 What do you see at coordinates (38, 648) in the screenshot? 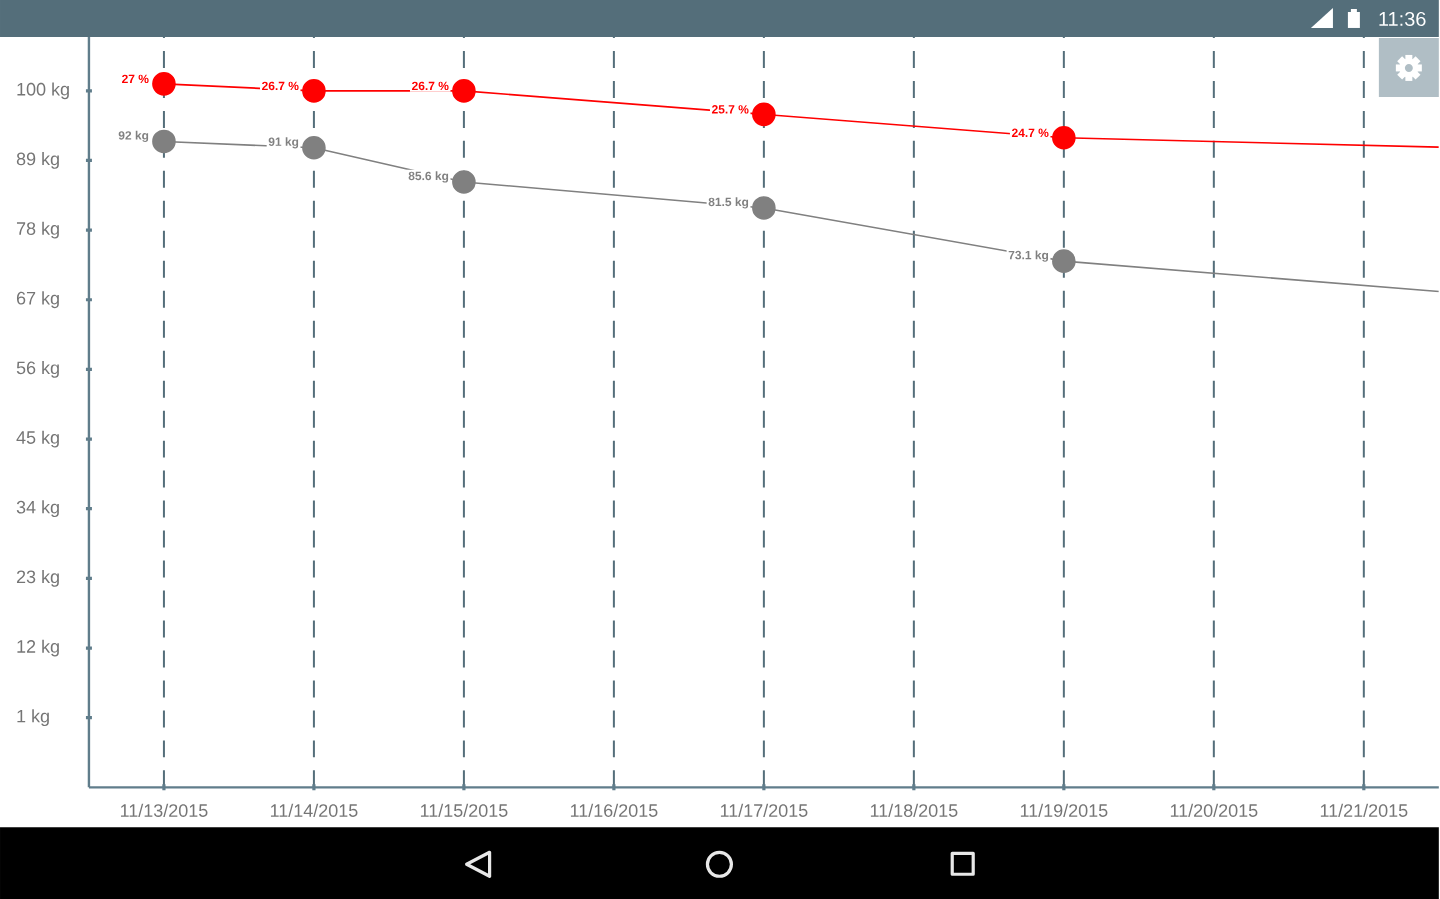
I see `y-tick-label: 12 kg` at bounding box center [38, 648].